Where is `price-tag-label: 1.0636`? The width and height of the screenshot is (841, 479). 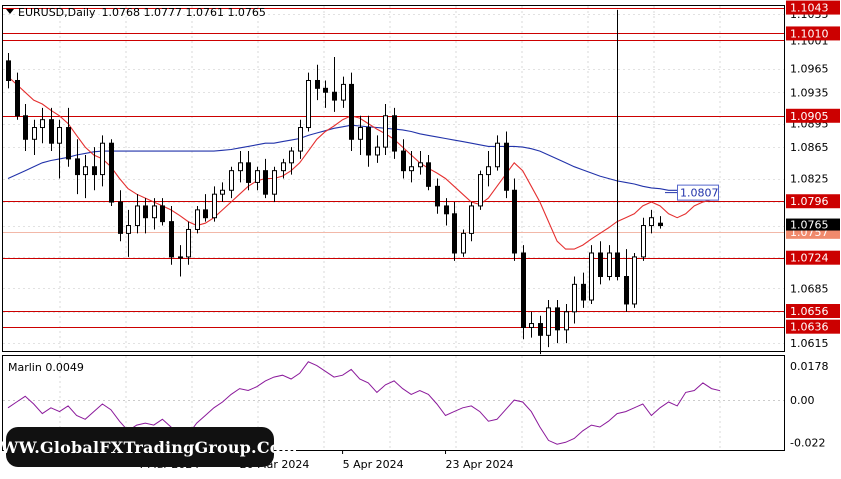 price-tag-label: 1.0636 is located at coordinates (809, 327).